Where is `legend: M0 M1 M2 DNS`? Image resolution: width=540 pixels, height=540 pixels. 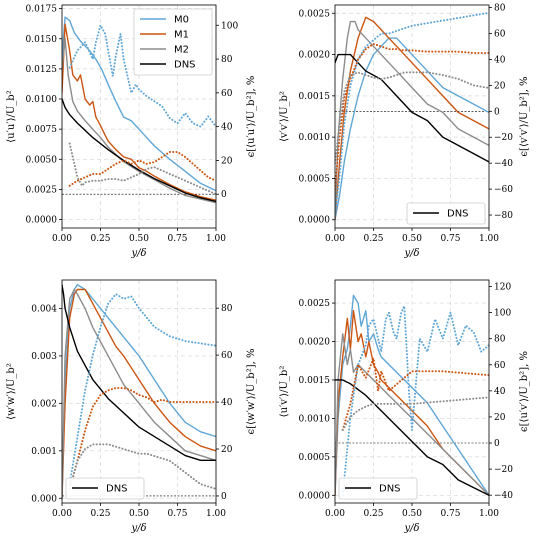 legend: M0 M1 M2 DNS is located at coordinates (173, 42).